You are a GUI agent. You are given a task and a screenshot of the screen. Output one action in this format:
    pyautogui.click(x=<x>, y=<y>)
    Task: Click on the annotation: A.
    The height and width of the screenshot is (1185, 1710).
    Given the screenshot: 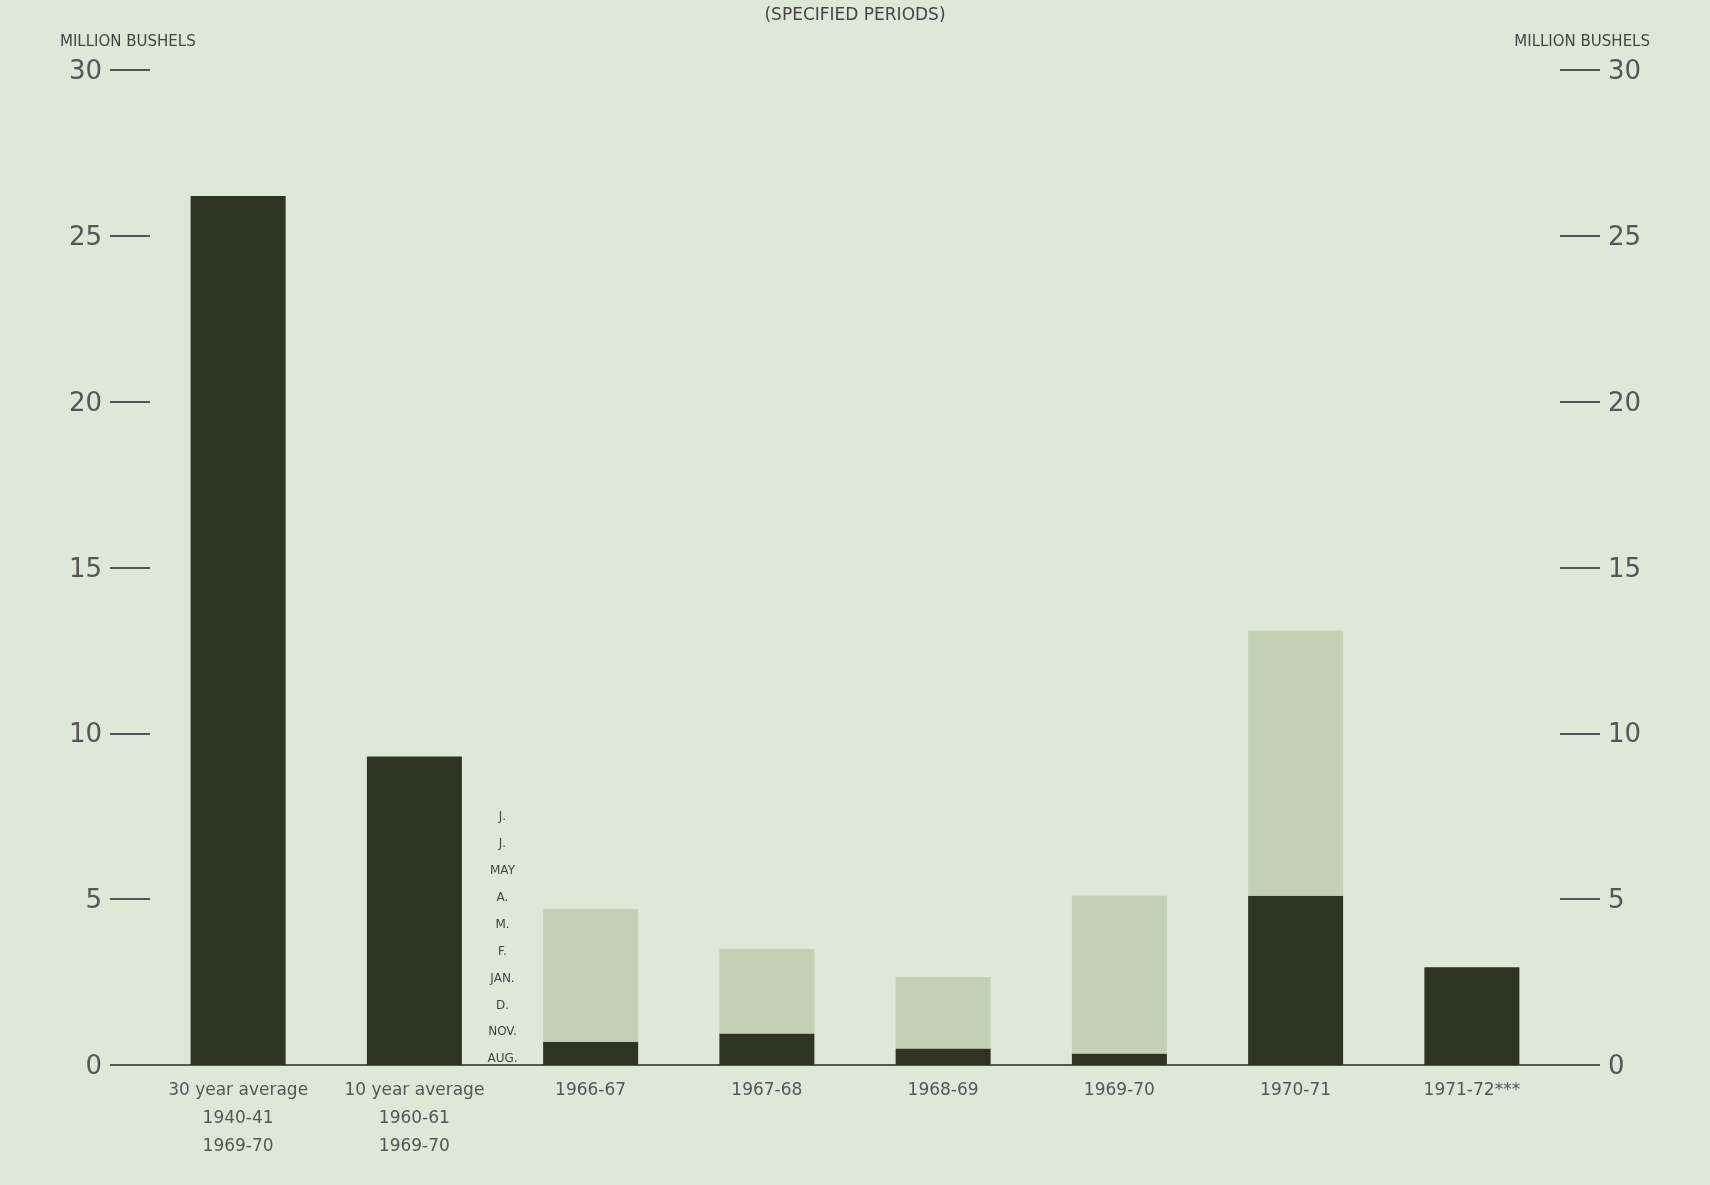 What is the action you would take?
    pyautogui.click(x=502, y=896)
    